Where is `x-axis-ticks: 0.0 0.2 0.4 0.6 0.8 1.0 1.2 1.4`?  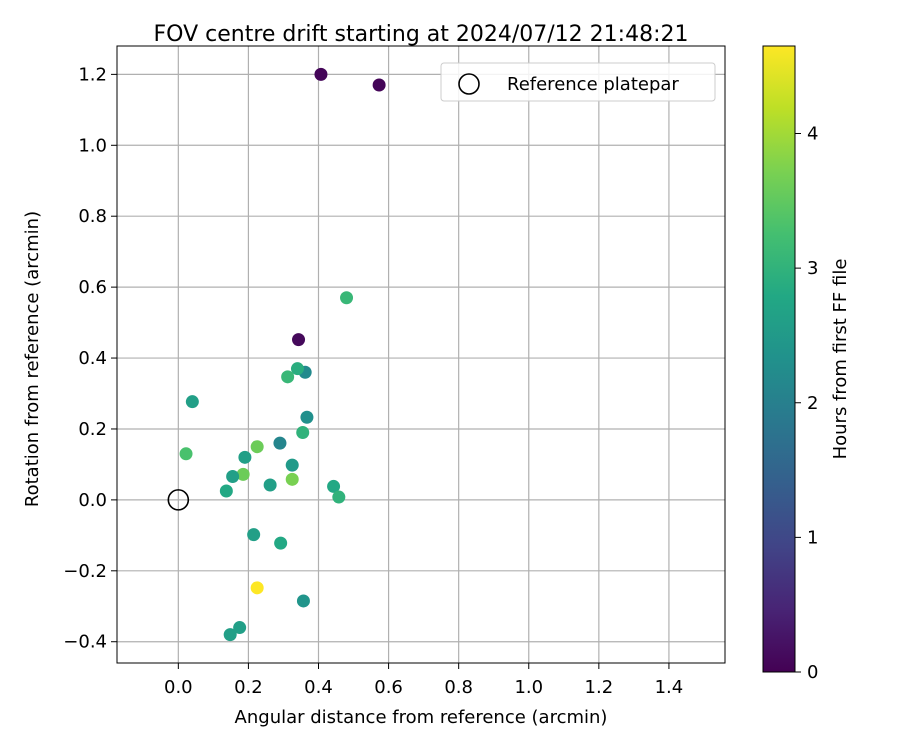
x-axis-ticks: 0.0 0.2 0.4 0.6 0.8 1.0 1.2 1.4 is located at coordinates (423, 680).